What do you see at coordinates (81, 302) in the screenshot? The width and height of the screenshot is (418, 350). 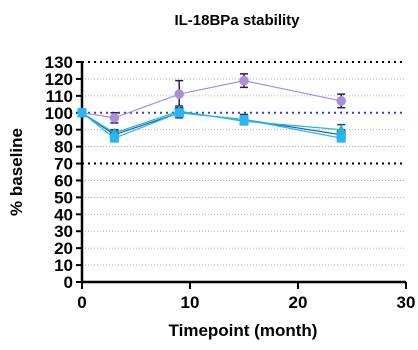 I see `x-tick-label: 0` at bounding box center [81, 302].